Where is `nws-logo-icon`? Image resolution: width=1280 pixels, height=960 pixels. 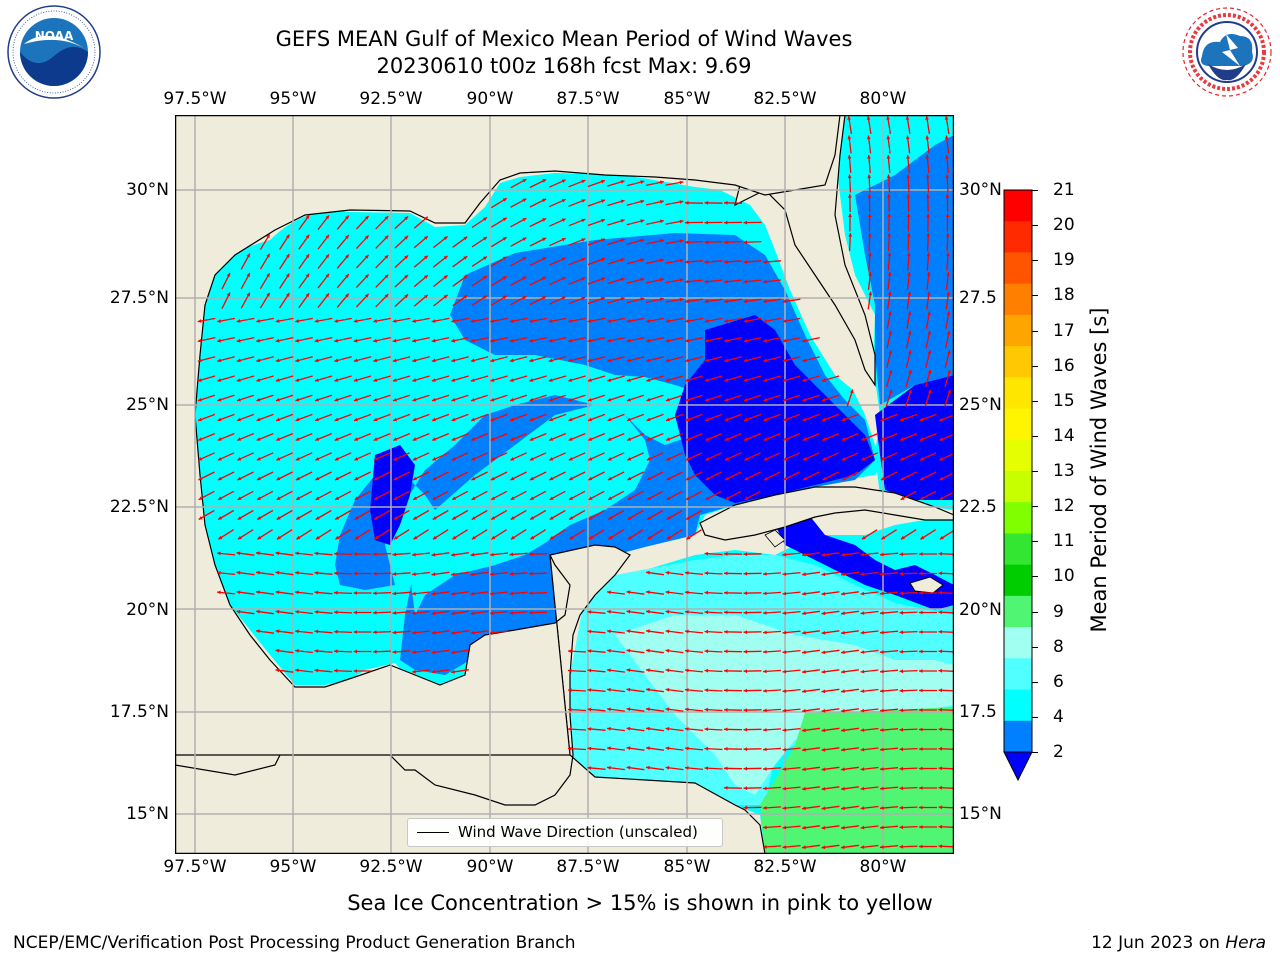 nws-logo-icon is located at coordinates (1227, 52).